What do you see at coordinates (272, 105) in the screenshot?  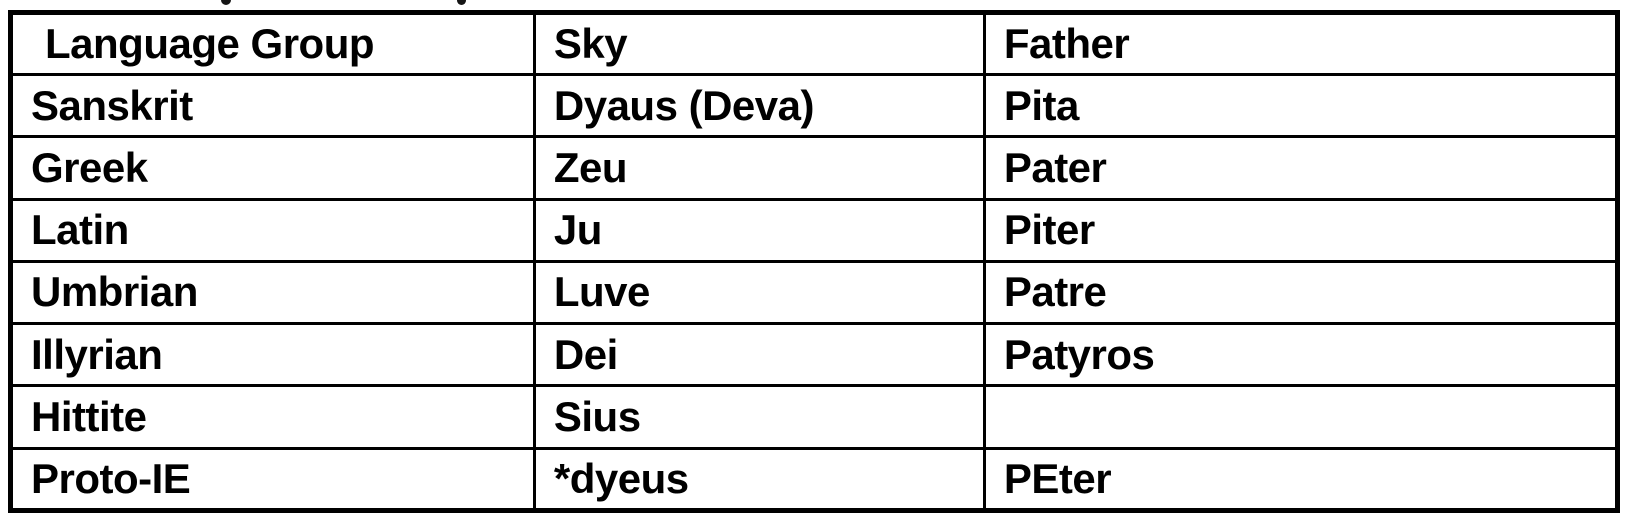 I see `cell-language: Sanskrit` at bounding box center [272, 105].